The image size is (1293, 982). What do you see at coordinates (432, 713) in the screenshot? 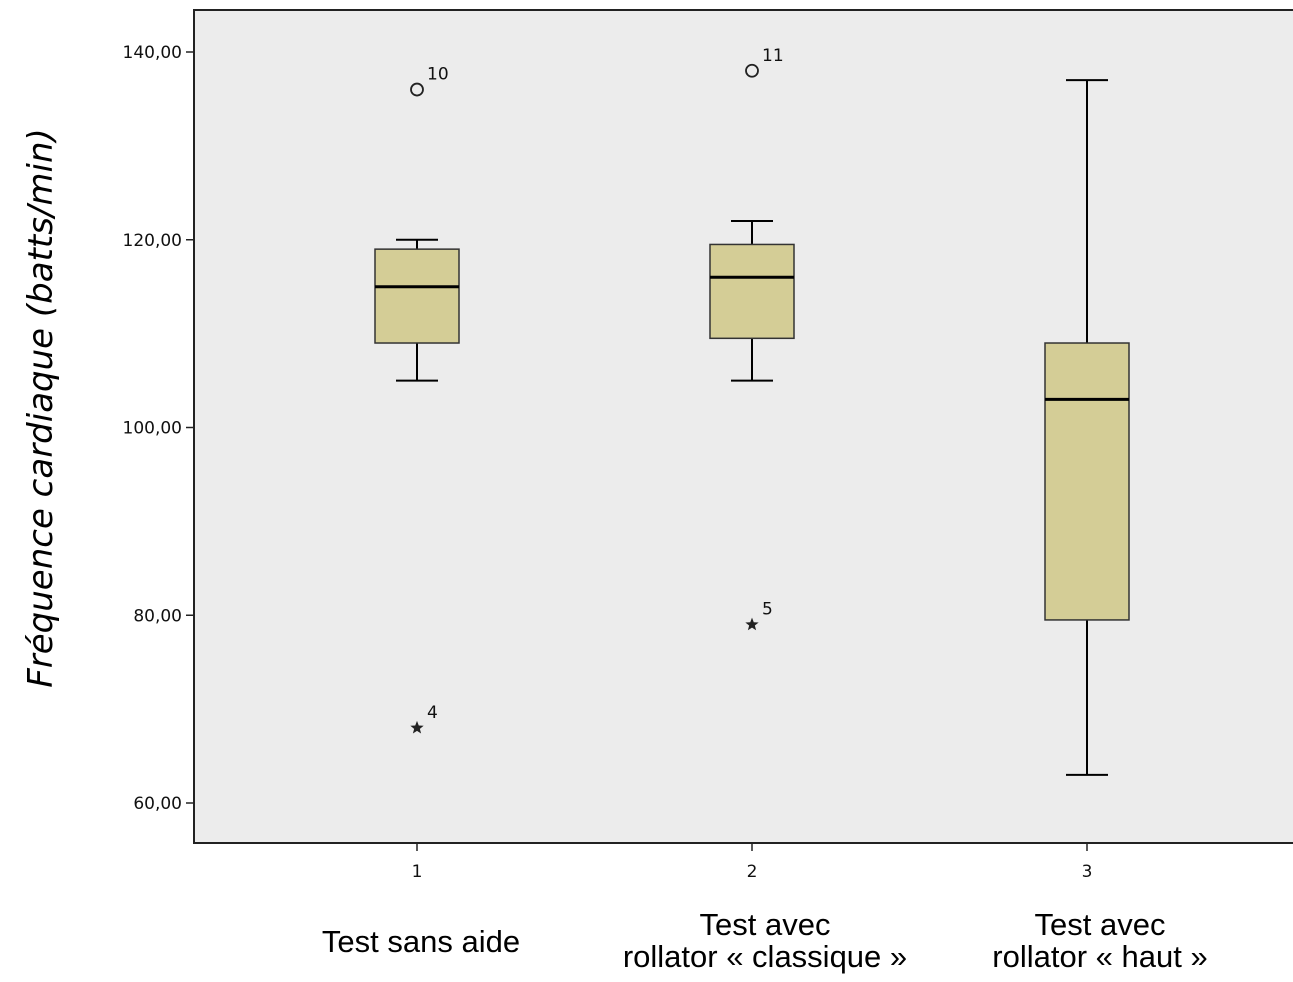
I see `outlier-label: 4` at bounding box center [432, 713].